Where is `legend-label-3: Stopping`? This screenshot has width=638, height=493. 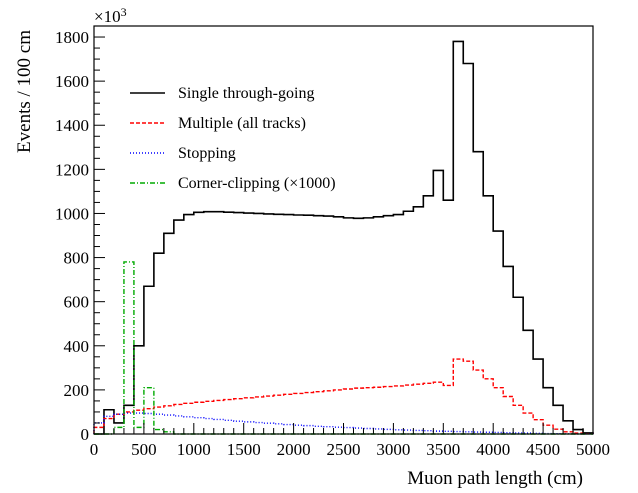 legend-label-3: Stopping is located at coordinates (207, 153).